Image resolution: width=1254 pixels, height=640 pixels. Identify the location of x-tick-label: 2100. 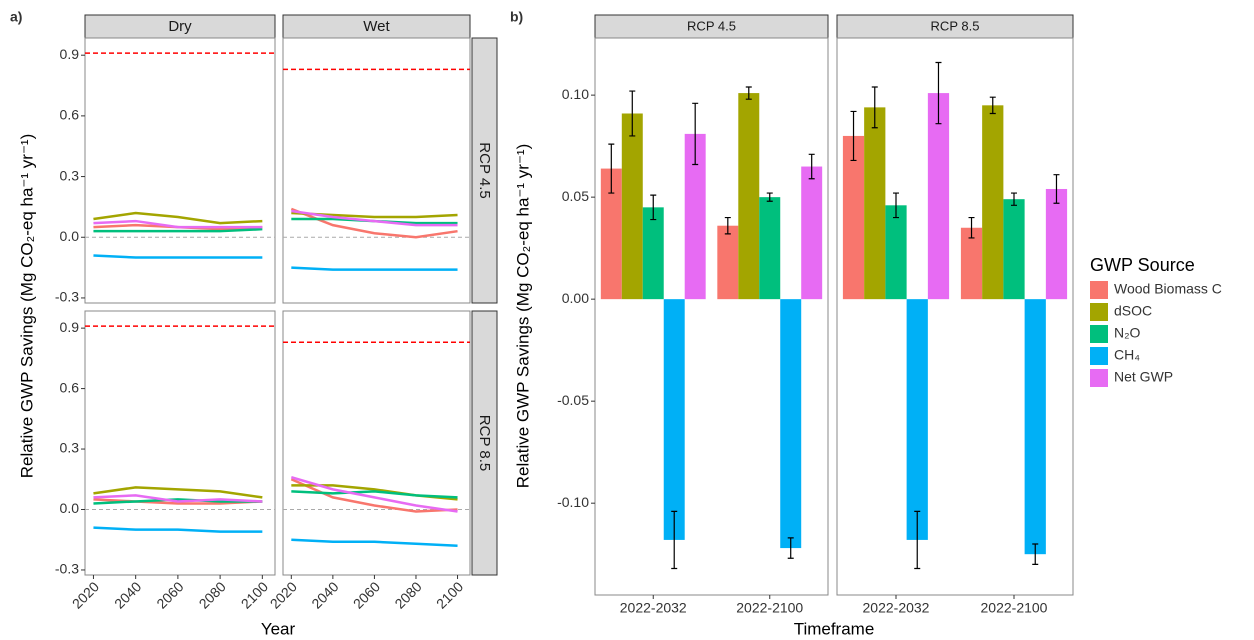
(254, 594).